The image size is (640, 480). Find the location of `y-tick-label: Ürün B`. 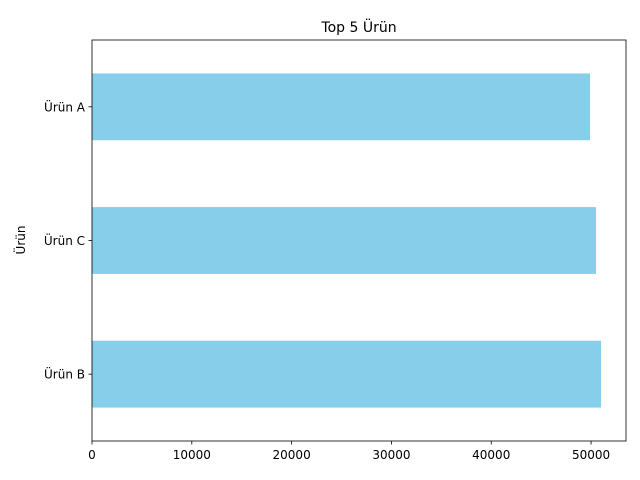

y-tick-label: Ürün B is located at coordinates (64, 374).